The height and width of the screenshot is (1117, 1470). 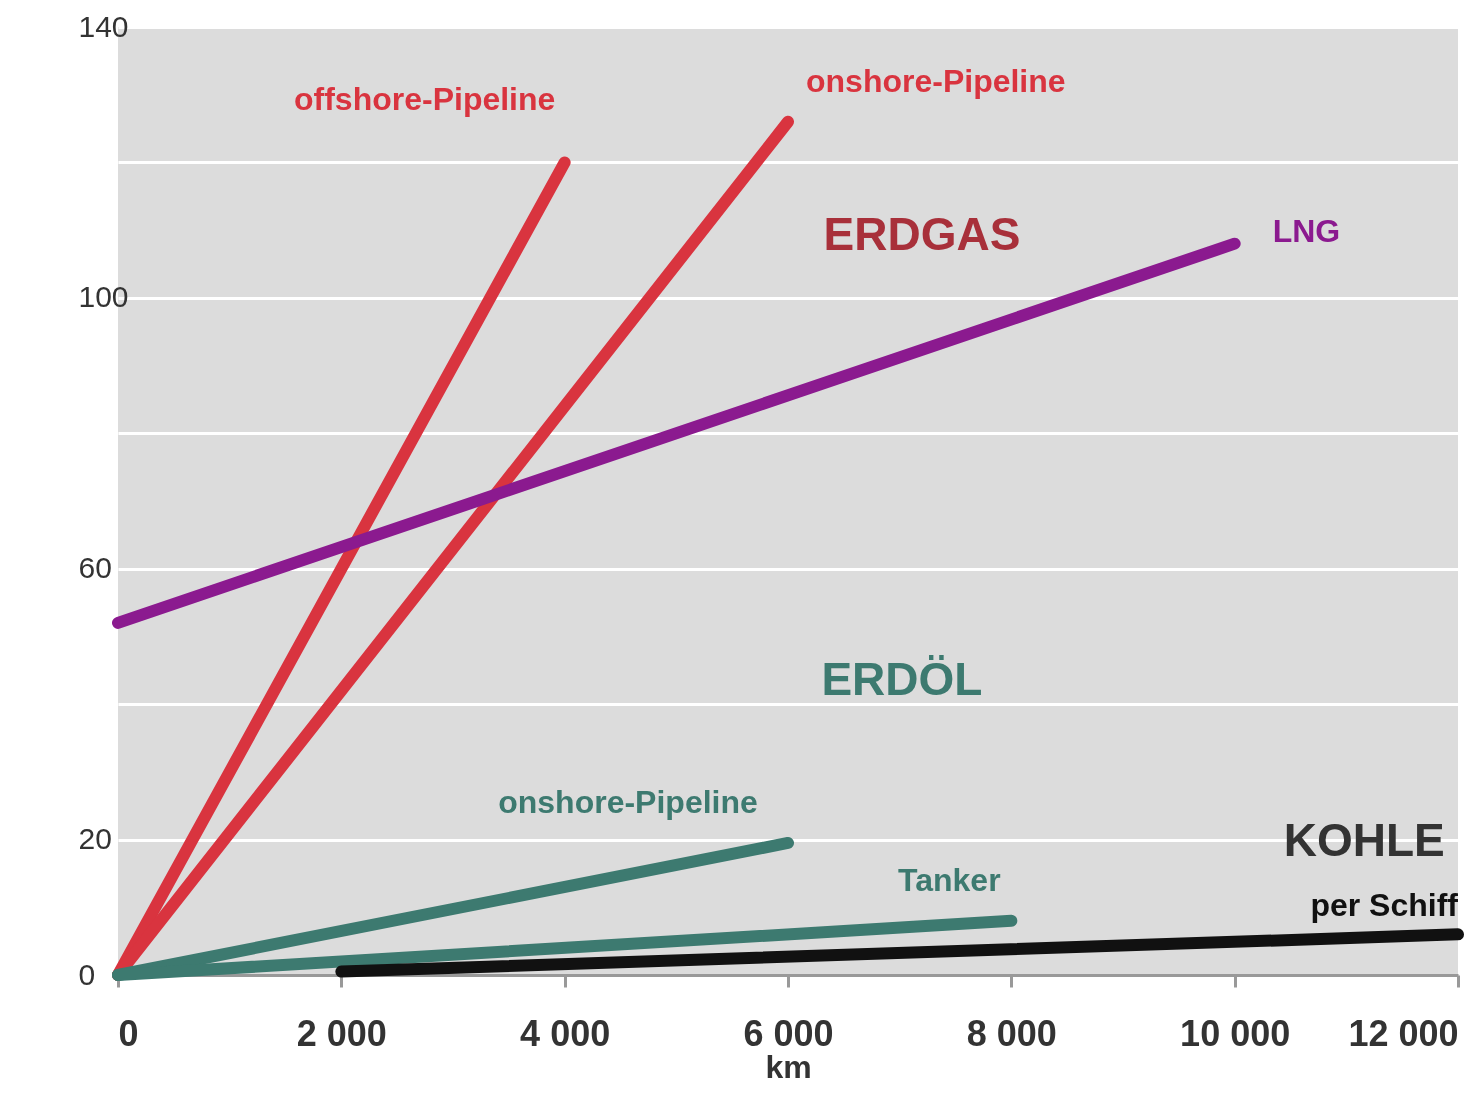 I want to click on x-tick-label: 10 000, so click(x=1235, y=1033).